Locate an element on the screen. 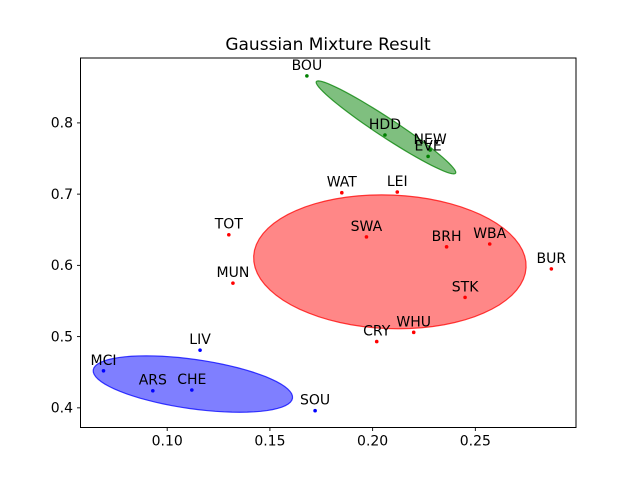 The height and width of the screenshot is (480, 640). data-point-wba is located at coordinates (489, 244).